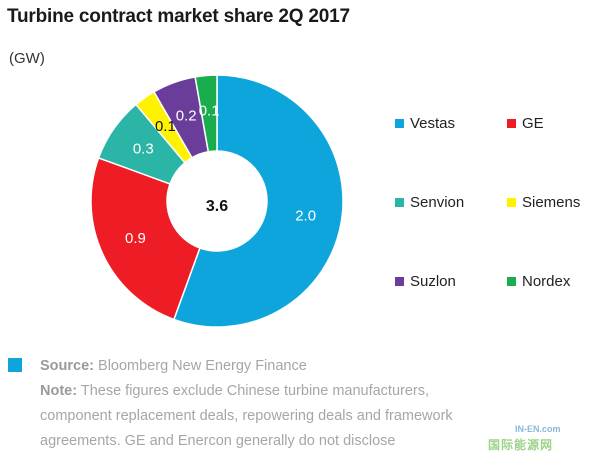 This screenshot has height=469, width=600. I want to click on legend-swatch-ge, so click(511, 123).